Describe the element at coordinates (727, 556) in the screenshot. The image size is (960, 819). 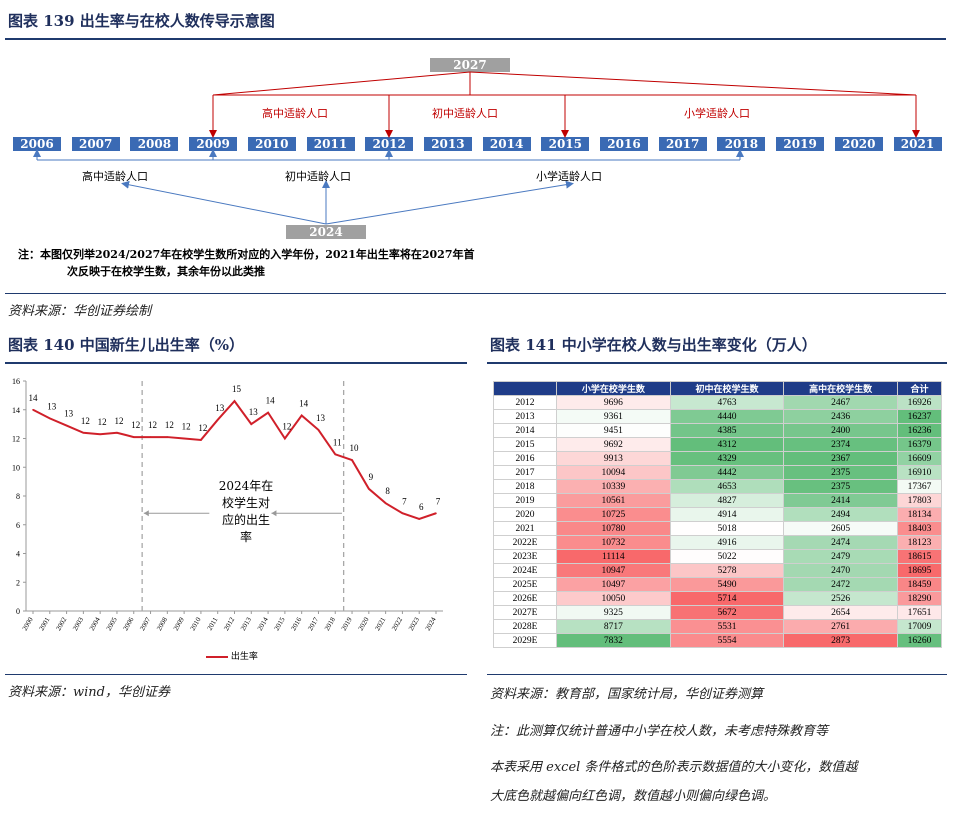
I see `value-cell: 5022` at that location.